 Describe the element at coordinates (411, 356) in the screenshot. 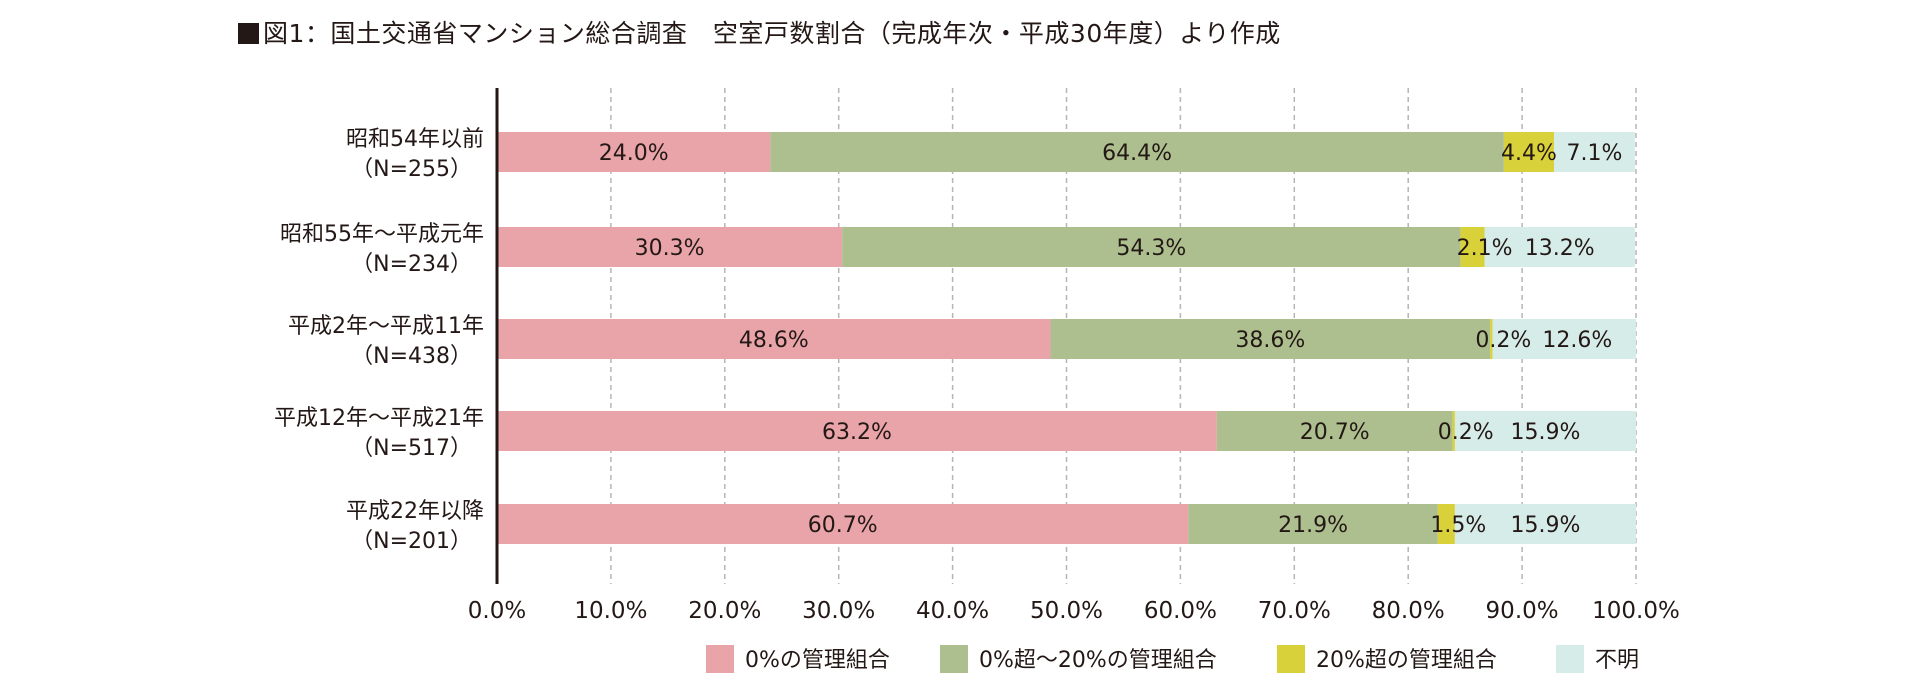

I see `category-sample-size: （N=438）` at that location.